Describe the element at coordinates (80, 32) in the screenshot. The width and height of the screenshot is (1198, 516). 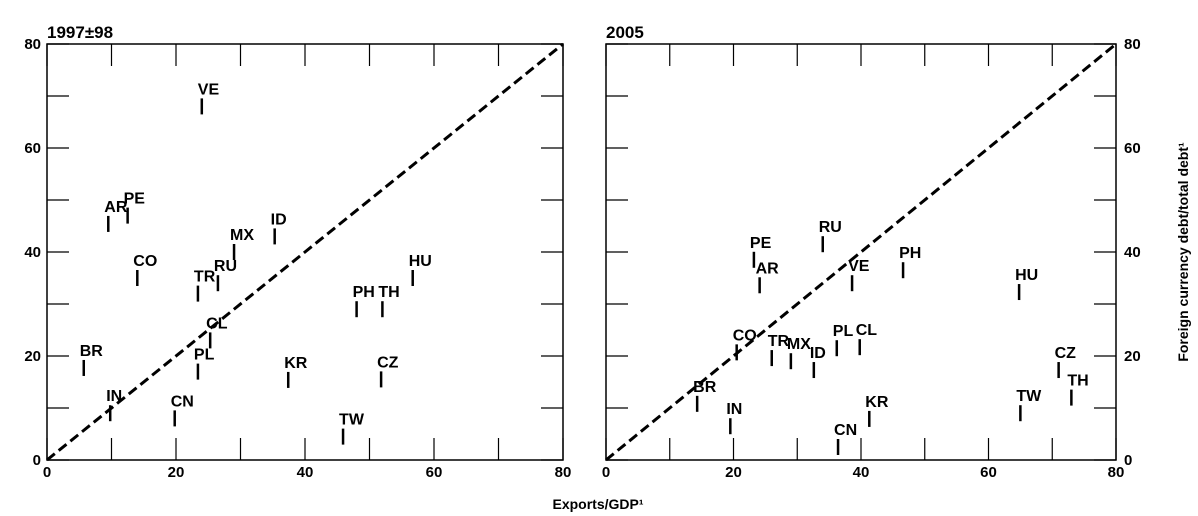
I see `panel-title: 1997±98` at that location.